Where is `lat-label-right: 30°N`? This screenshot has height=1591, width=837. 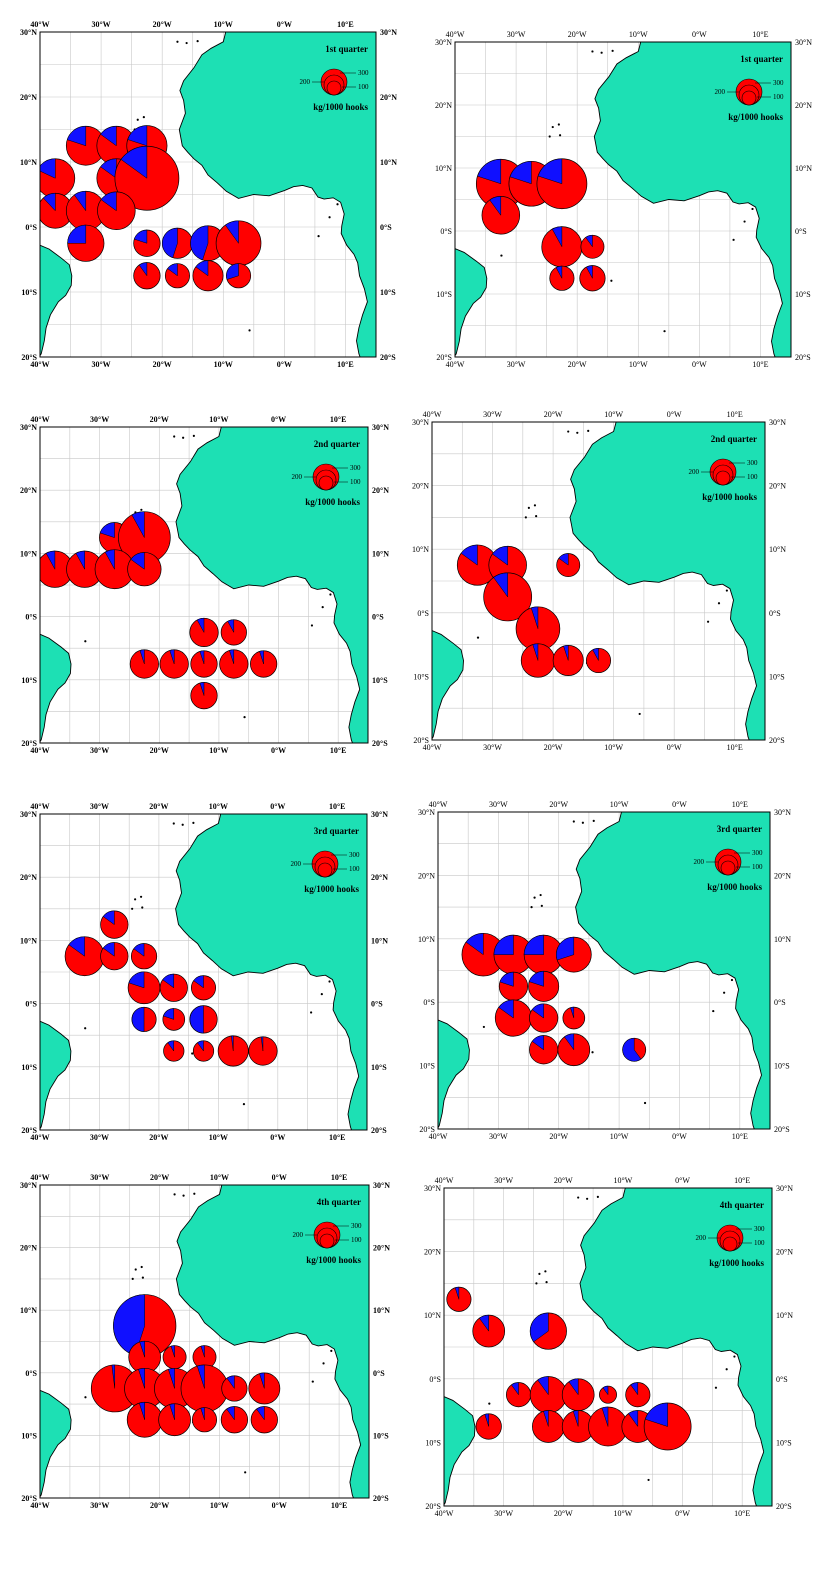
lat-label-right: 30°N is located at coordinates (388, 32).